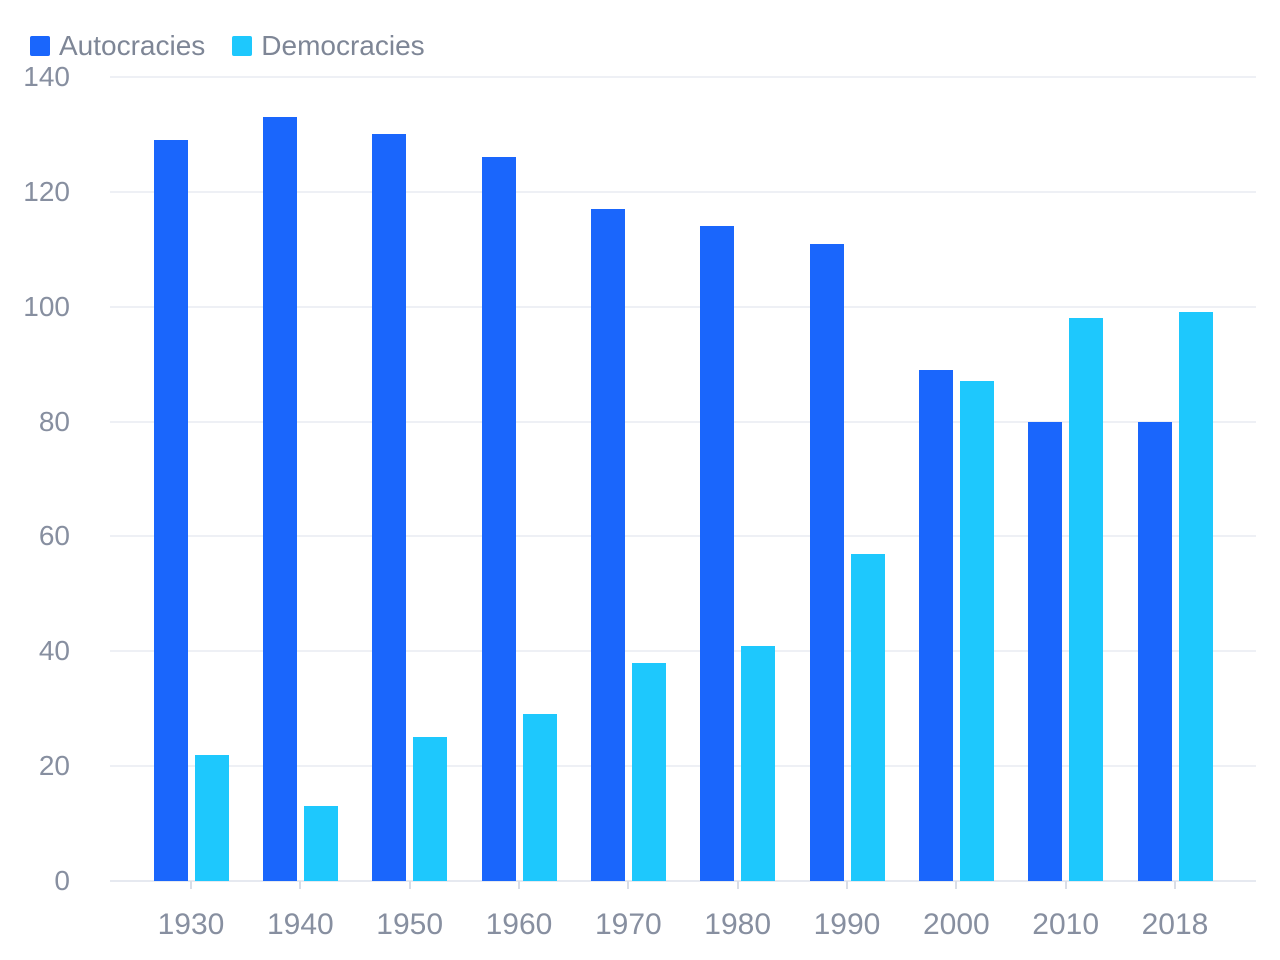 This screenshot has width=1280, height=960. Describe the element at coordinates (935, 625) in the screenshot. I see `bar-autocracies-2000` at that location.